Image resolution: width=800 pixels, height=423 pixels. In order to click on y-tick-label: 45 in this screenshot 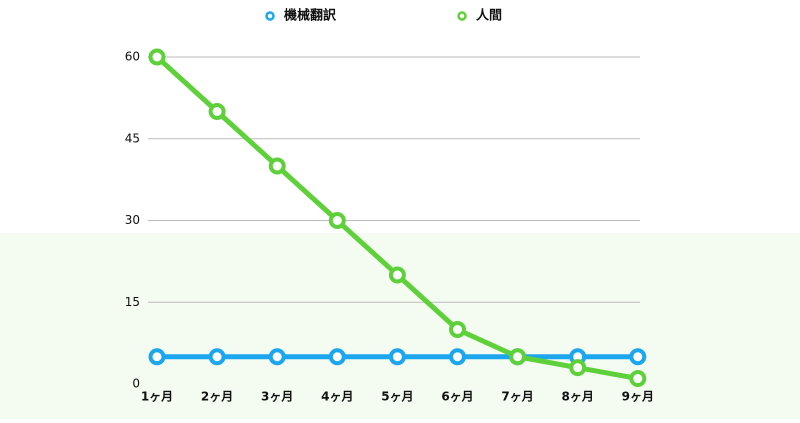, I will do `click(132, 138)`.